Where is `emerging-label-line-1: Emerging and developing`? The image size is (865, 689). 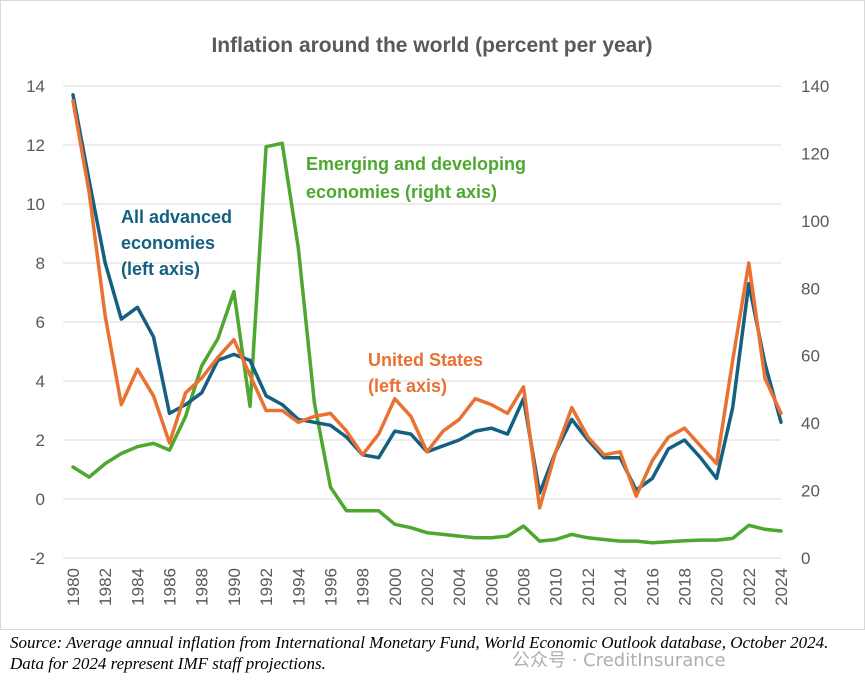 emerging-label-line-1: Emerging and developing is located at coordinates (416, 164).